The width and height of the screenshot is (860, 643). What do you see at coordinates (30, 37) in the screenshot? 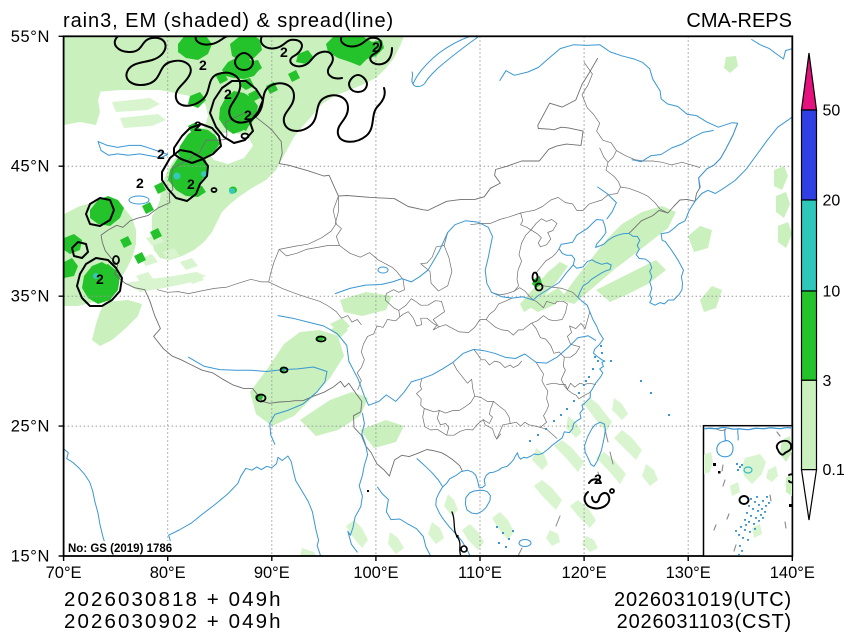
I see `svg-text: 55°N` at bounding box center [30, 37].